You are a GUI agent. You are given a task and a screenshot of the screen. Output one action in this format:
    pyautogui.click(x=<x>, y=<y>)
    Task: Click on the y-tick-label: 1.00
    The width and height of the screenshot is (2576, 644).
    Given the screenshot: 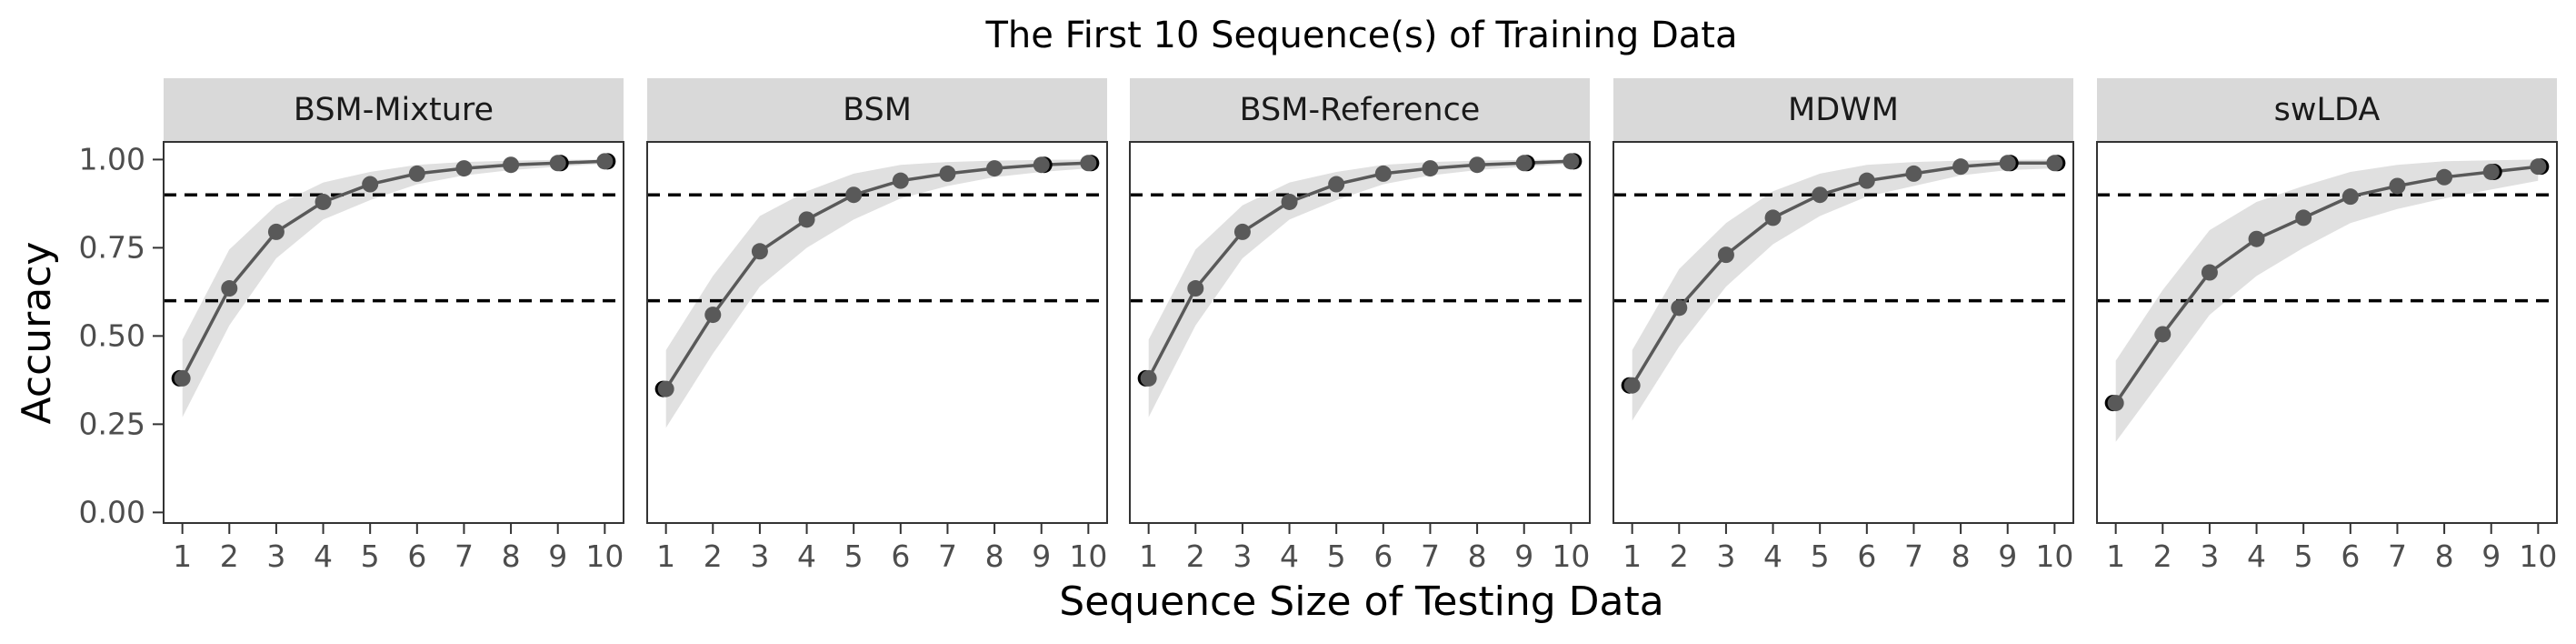 What is the action you would take?
    pyautogui.click(x=112, y=158)
    